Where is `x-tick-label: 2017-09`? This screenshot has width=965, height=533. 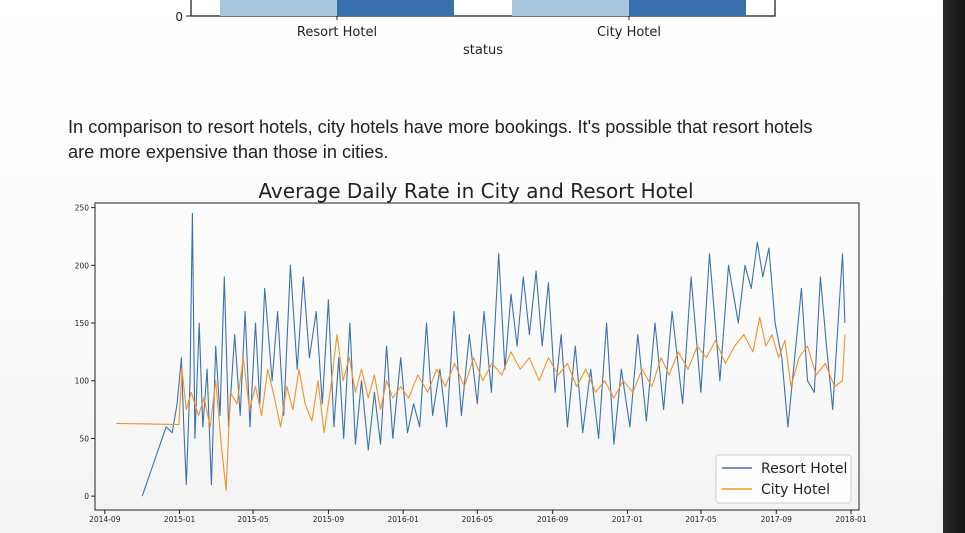 x-tick-label: 2017-09 is located at coordinates (777, 519).